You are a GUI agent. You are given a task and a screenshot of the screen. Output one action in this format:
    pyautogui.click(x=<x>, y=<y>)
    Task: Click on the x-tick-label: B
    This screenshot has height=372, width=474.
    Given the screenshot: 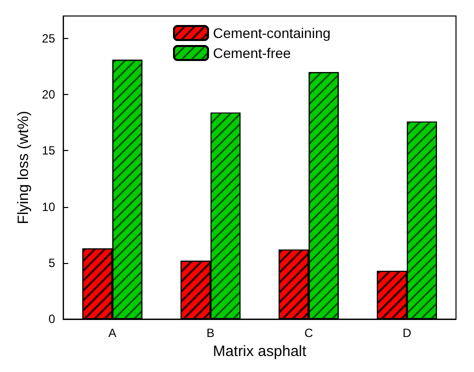 What is the action you would take?
    pyautogui.click(x=210, y=333)
    